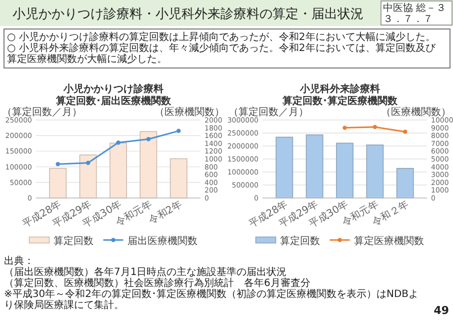  What do you see at coordinates (188, 14) in the screenshot?
I see `text: 小児かかりつけ診療料・小児科外来診療料の算定・届出状況` at bounding box center [188, 14].